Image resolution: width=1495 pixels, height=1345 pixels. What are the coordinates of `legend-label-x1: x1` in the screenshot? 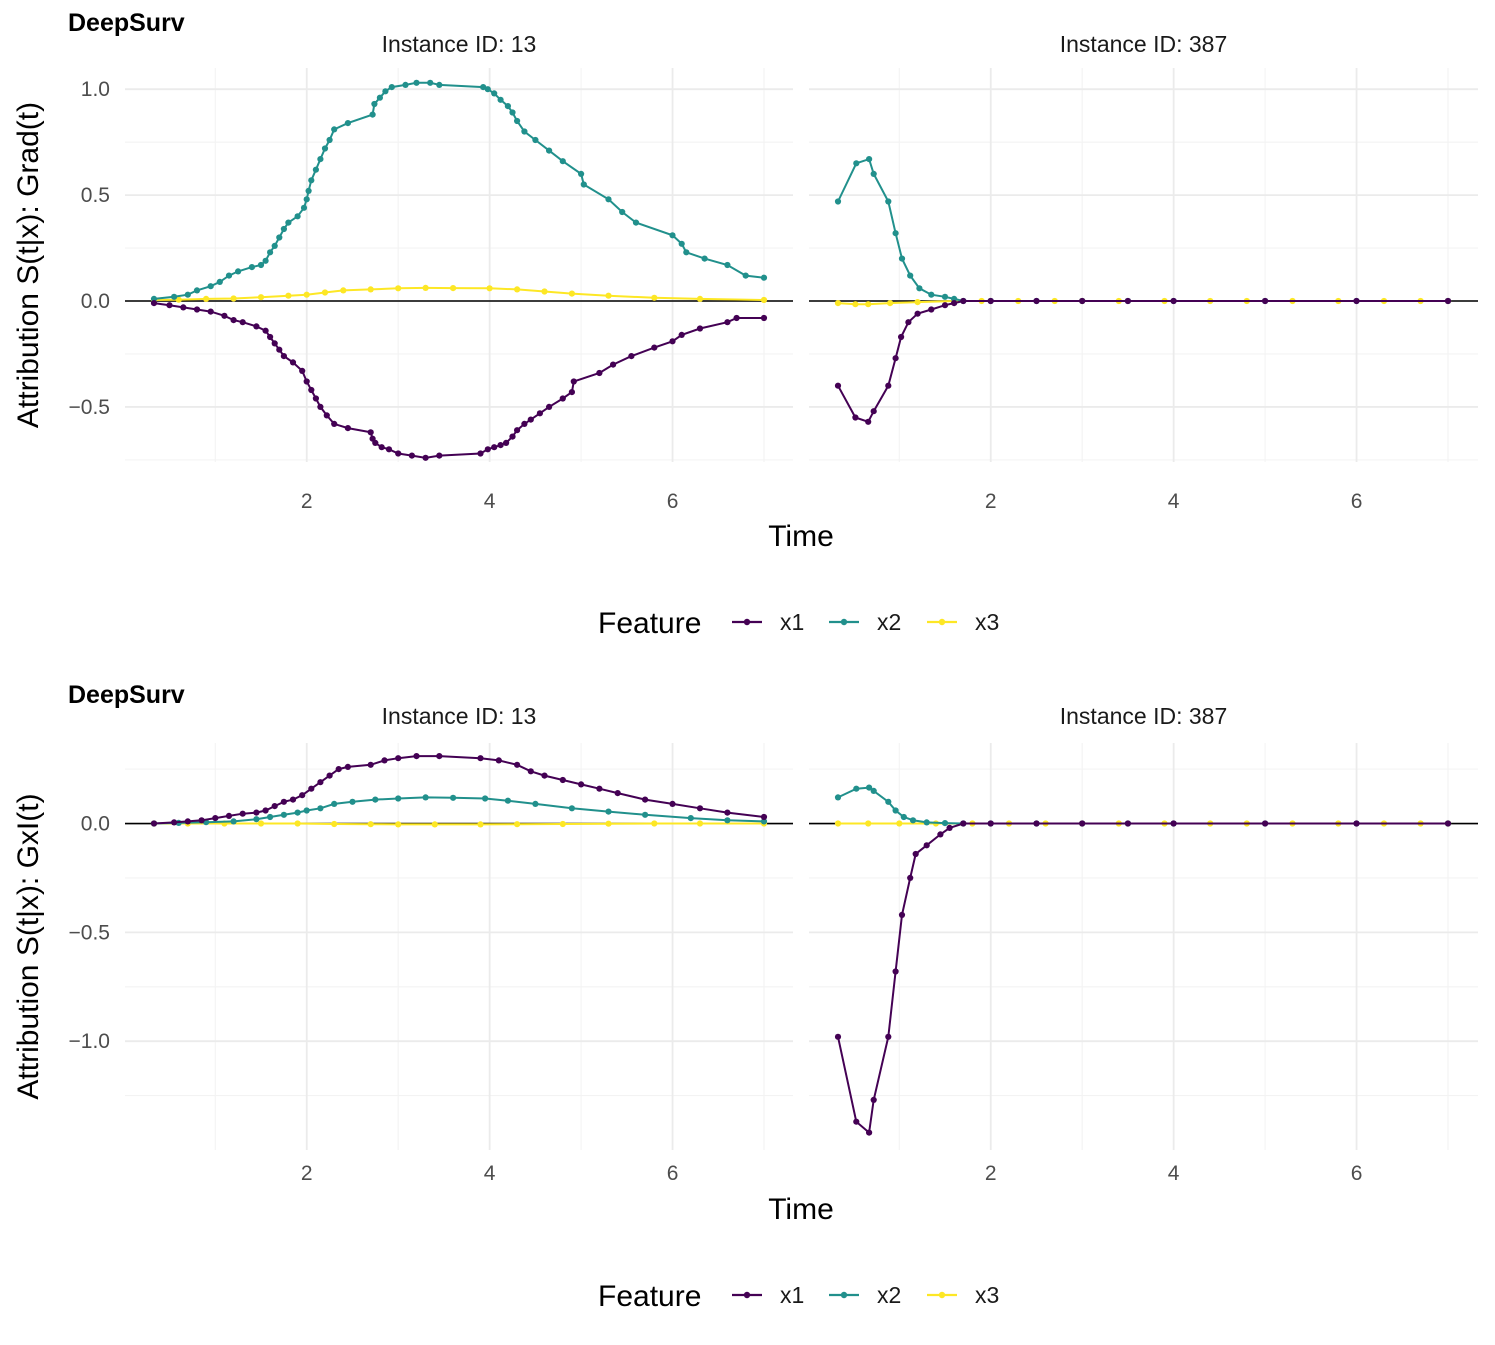 It's located at (792, 622).